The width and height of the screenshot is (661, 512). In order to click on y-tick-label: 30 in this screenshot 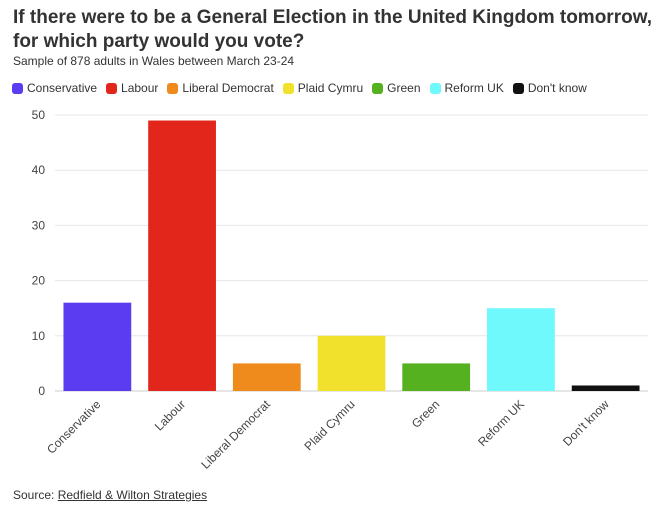, I will do `click(39, 225)`.